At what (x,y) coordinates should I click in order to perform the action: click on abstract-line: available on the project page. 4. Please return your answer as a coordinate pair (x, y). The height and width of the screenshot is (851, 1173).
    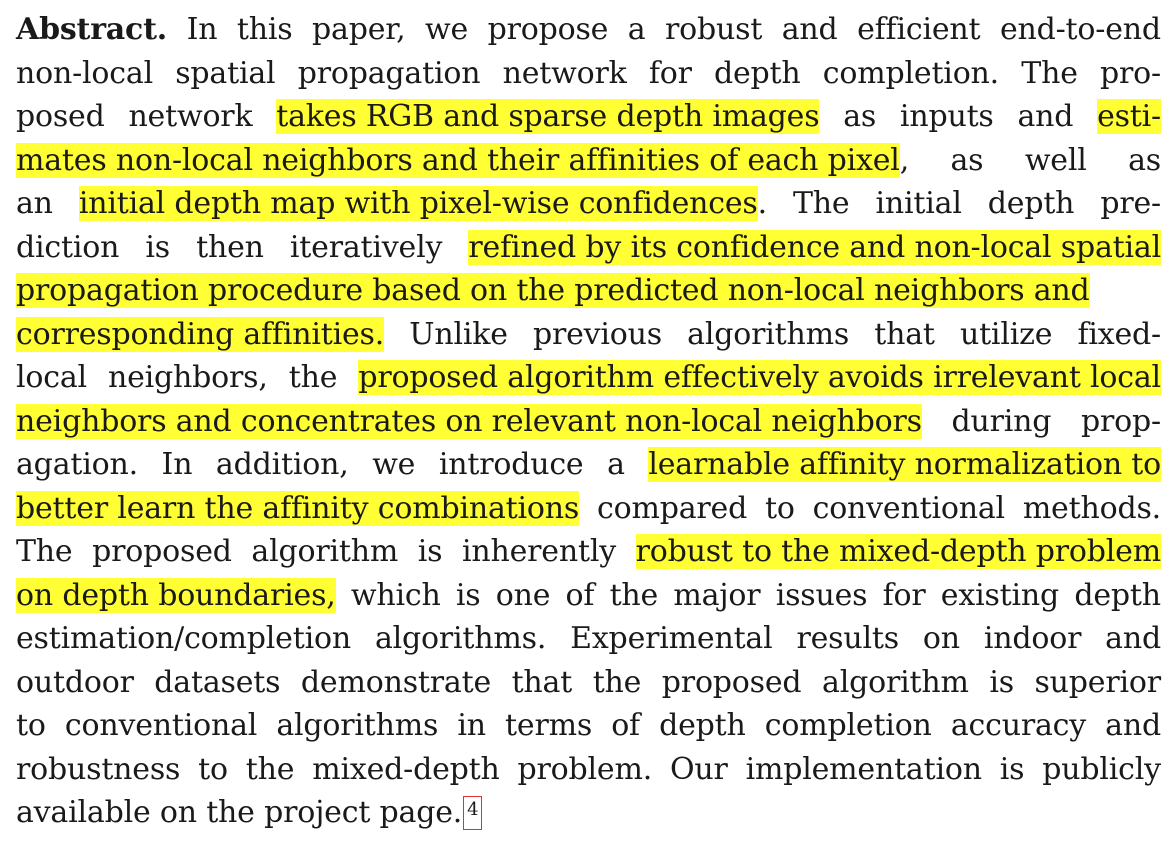
    Looking at the image, I should click on (588, 813).